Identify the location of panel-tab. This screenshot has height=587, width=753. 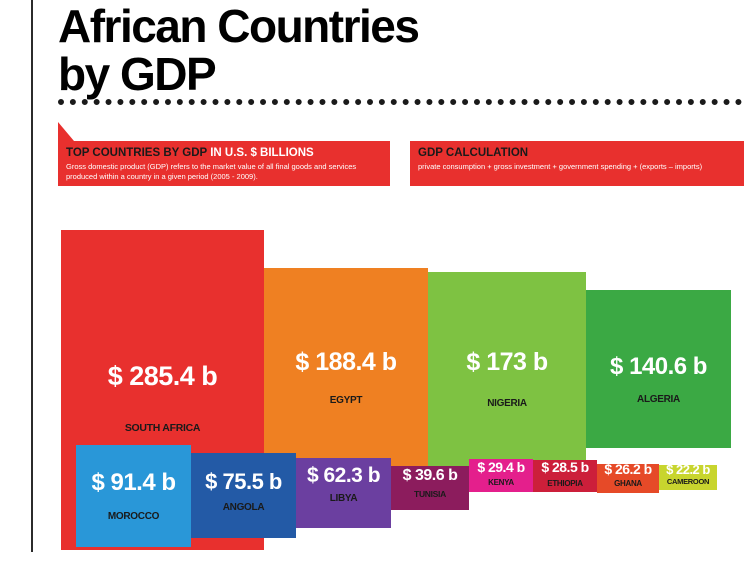
(66, 131).